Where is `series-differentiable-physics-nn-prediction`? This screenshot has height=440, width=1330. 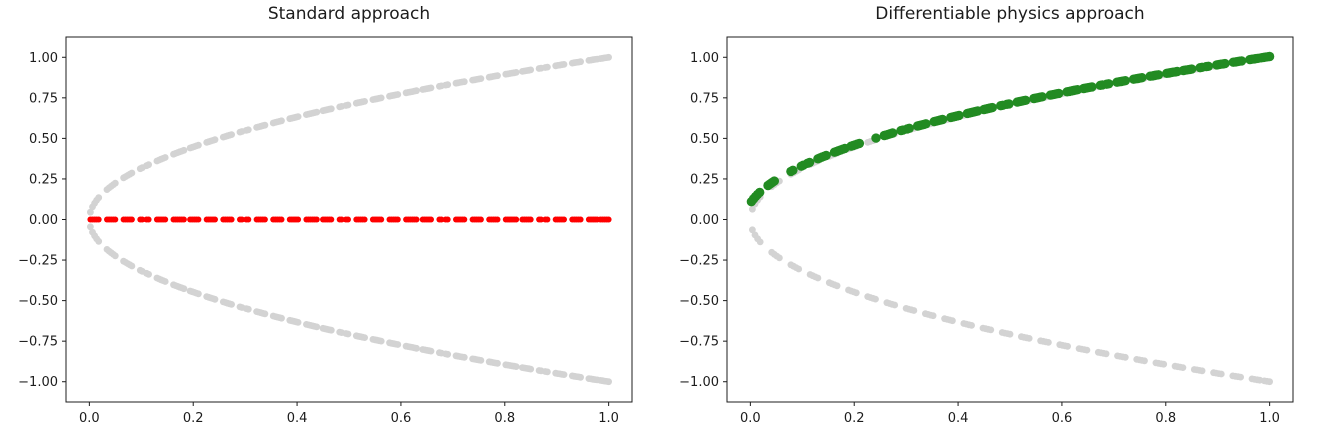 series-differentiable-physics-nn-prediction is located at coordinates (1010, 129).